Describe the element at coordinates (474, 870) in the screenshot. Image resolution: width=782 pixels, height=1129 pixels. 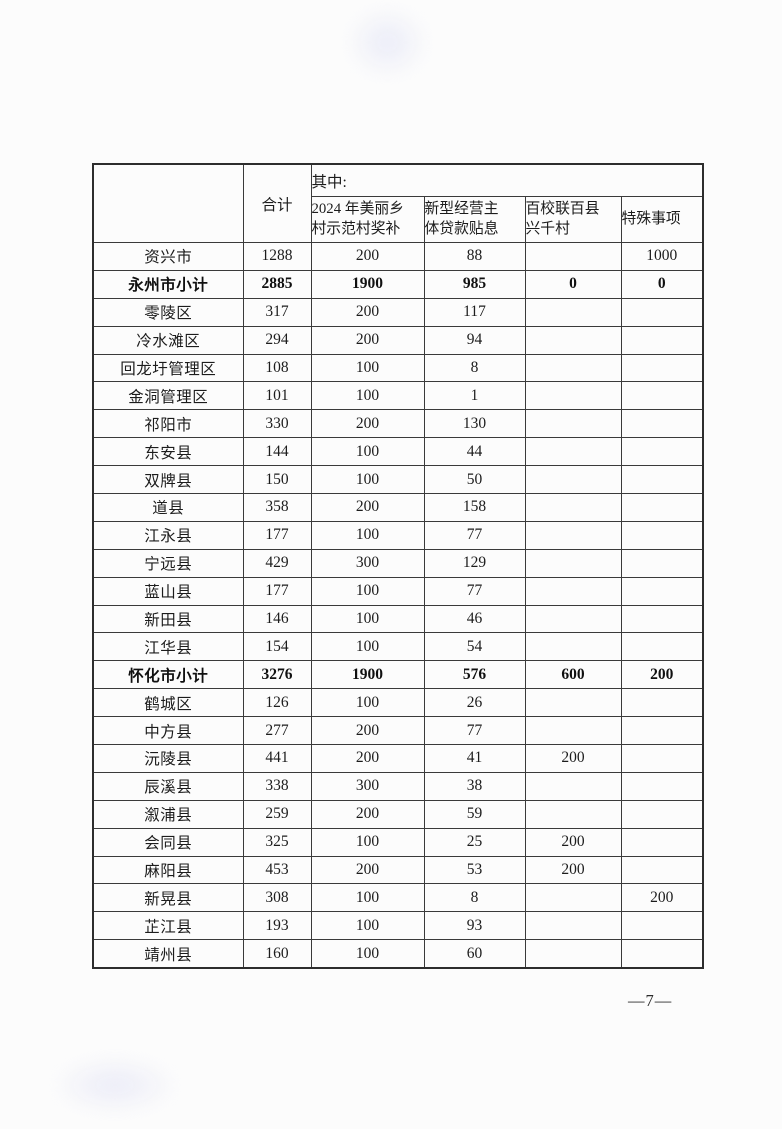
I see `value-cell: 53` at that location.